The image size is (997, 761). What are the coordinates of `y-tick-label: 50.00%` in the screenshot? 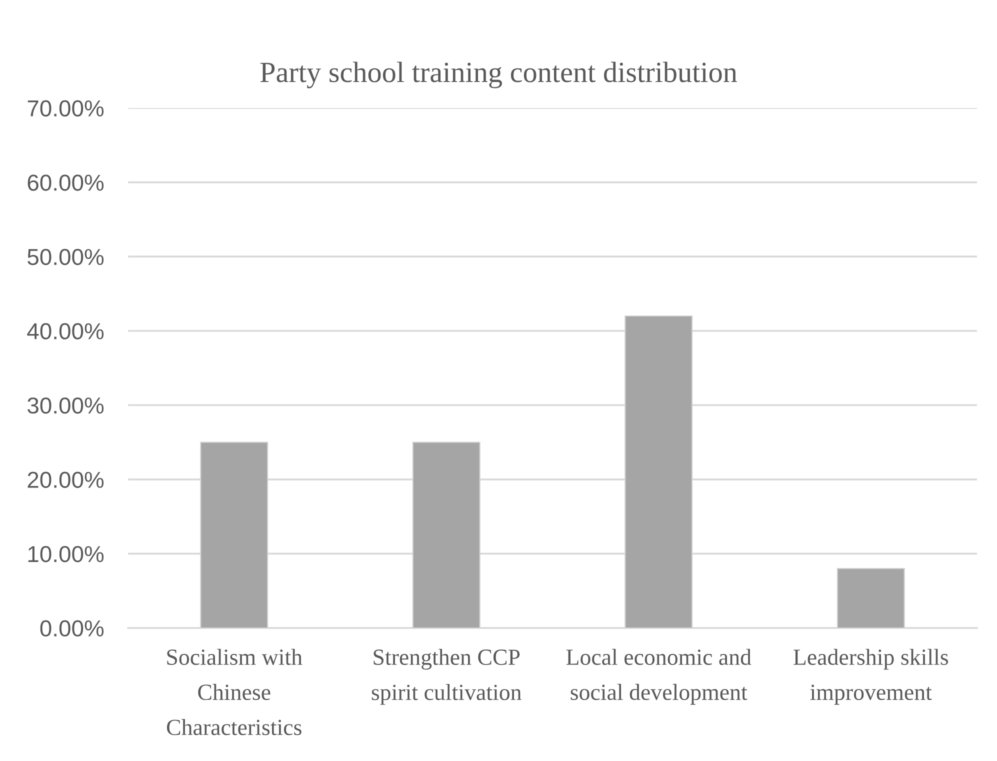 It's located at (66, 257).